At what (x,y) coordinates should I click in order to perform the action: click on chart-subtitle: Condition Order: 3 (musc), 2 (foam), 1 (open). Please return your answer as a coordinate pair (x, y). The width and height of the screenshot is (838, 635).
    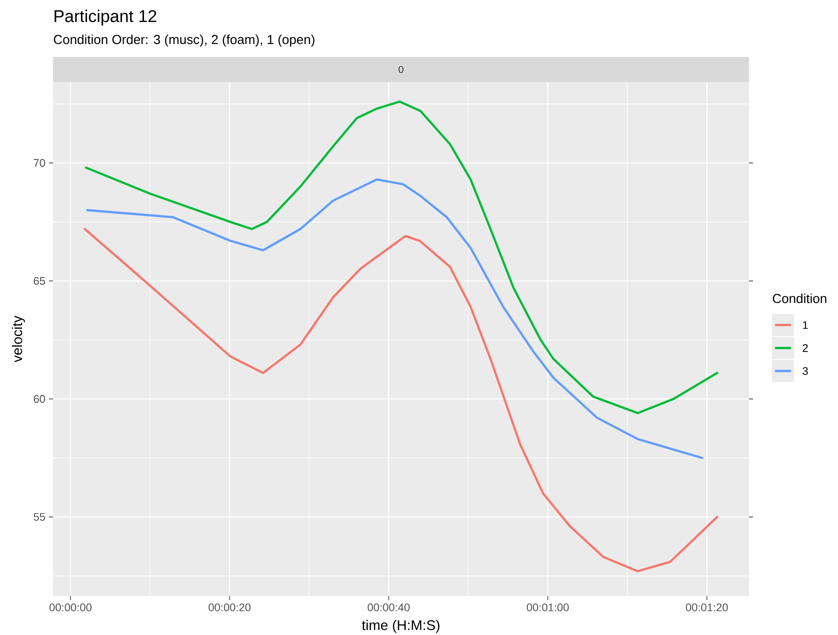
    Looking at the image, I should click on (184, 40).